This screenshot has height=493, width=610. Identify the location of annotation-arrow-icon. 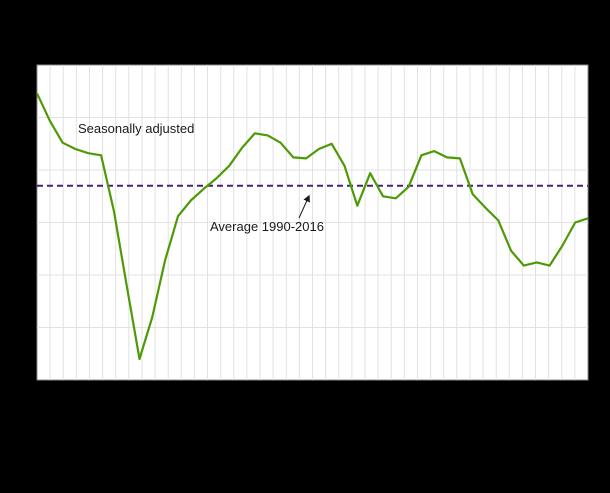
(304, 206).